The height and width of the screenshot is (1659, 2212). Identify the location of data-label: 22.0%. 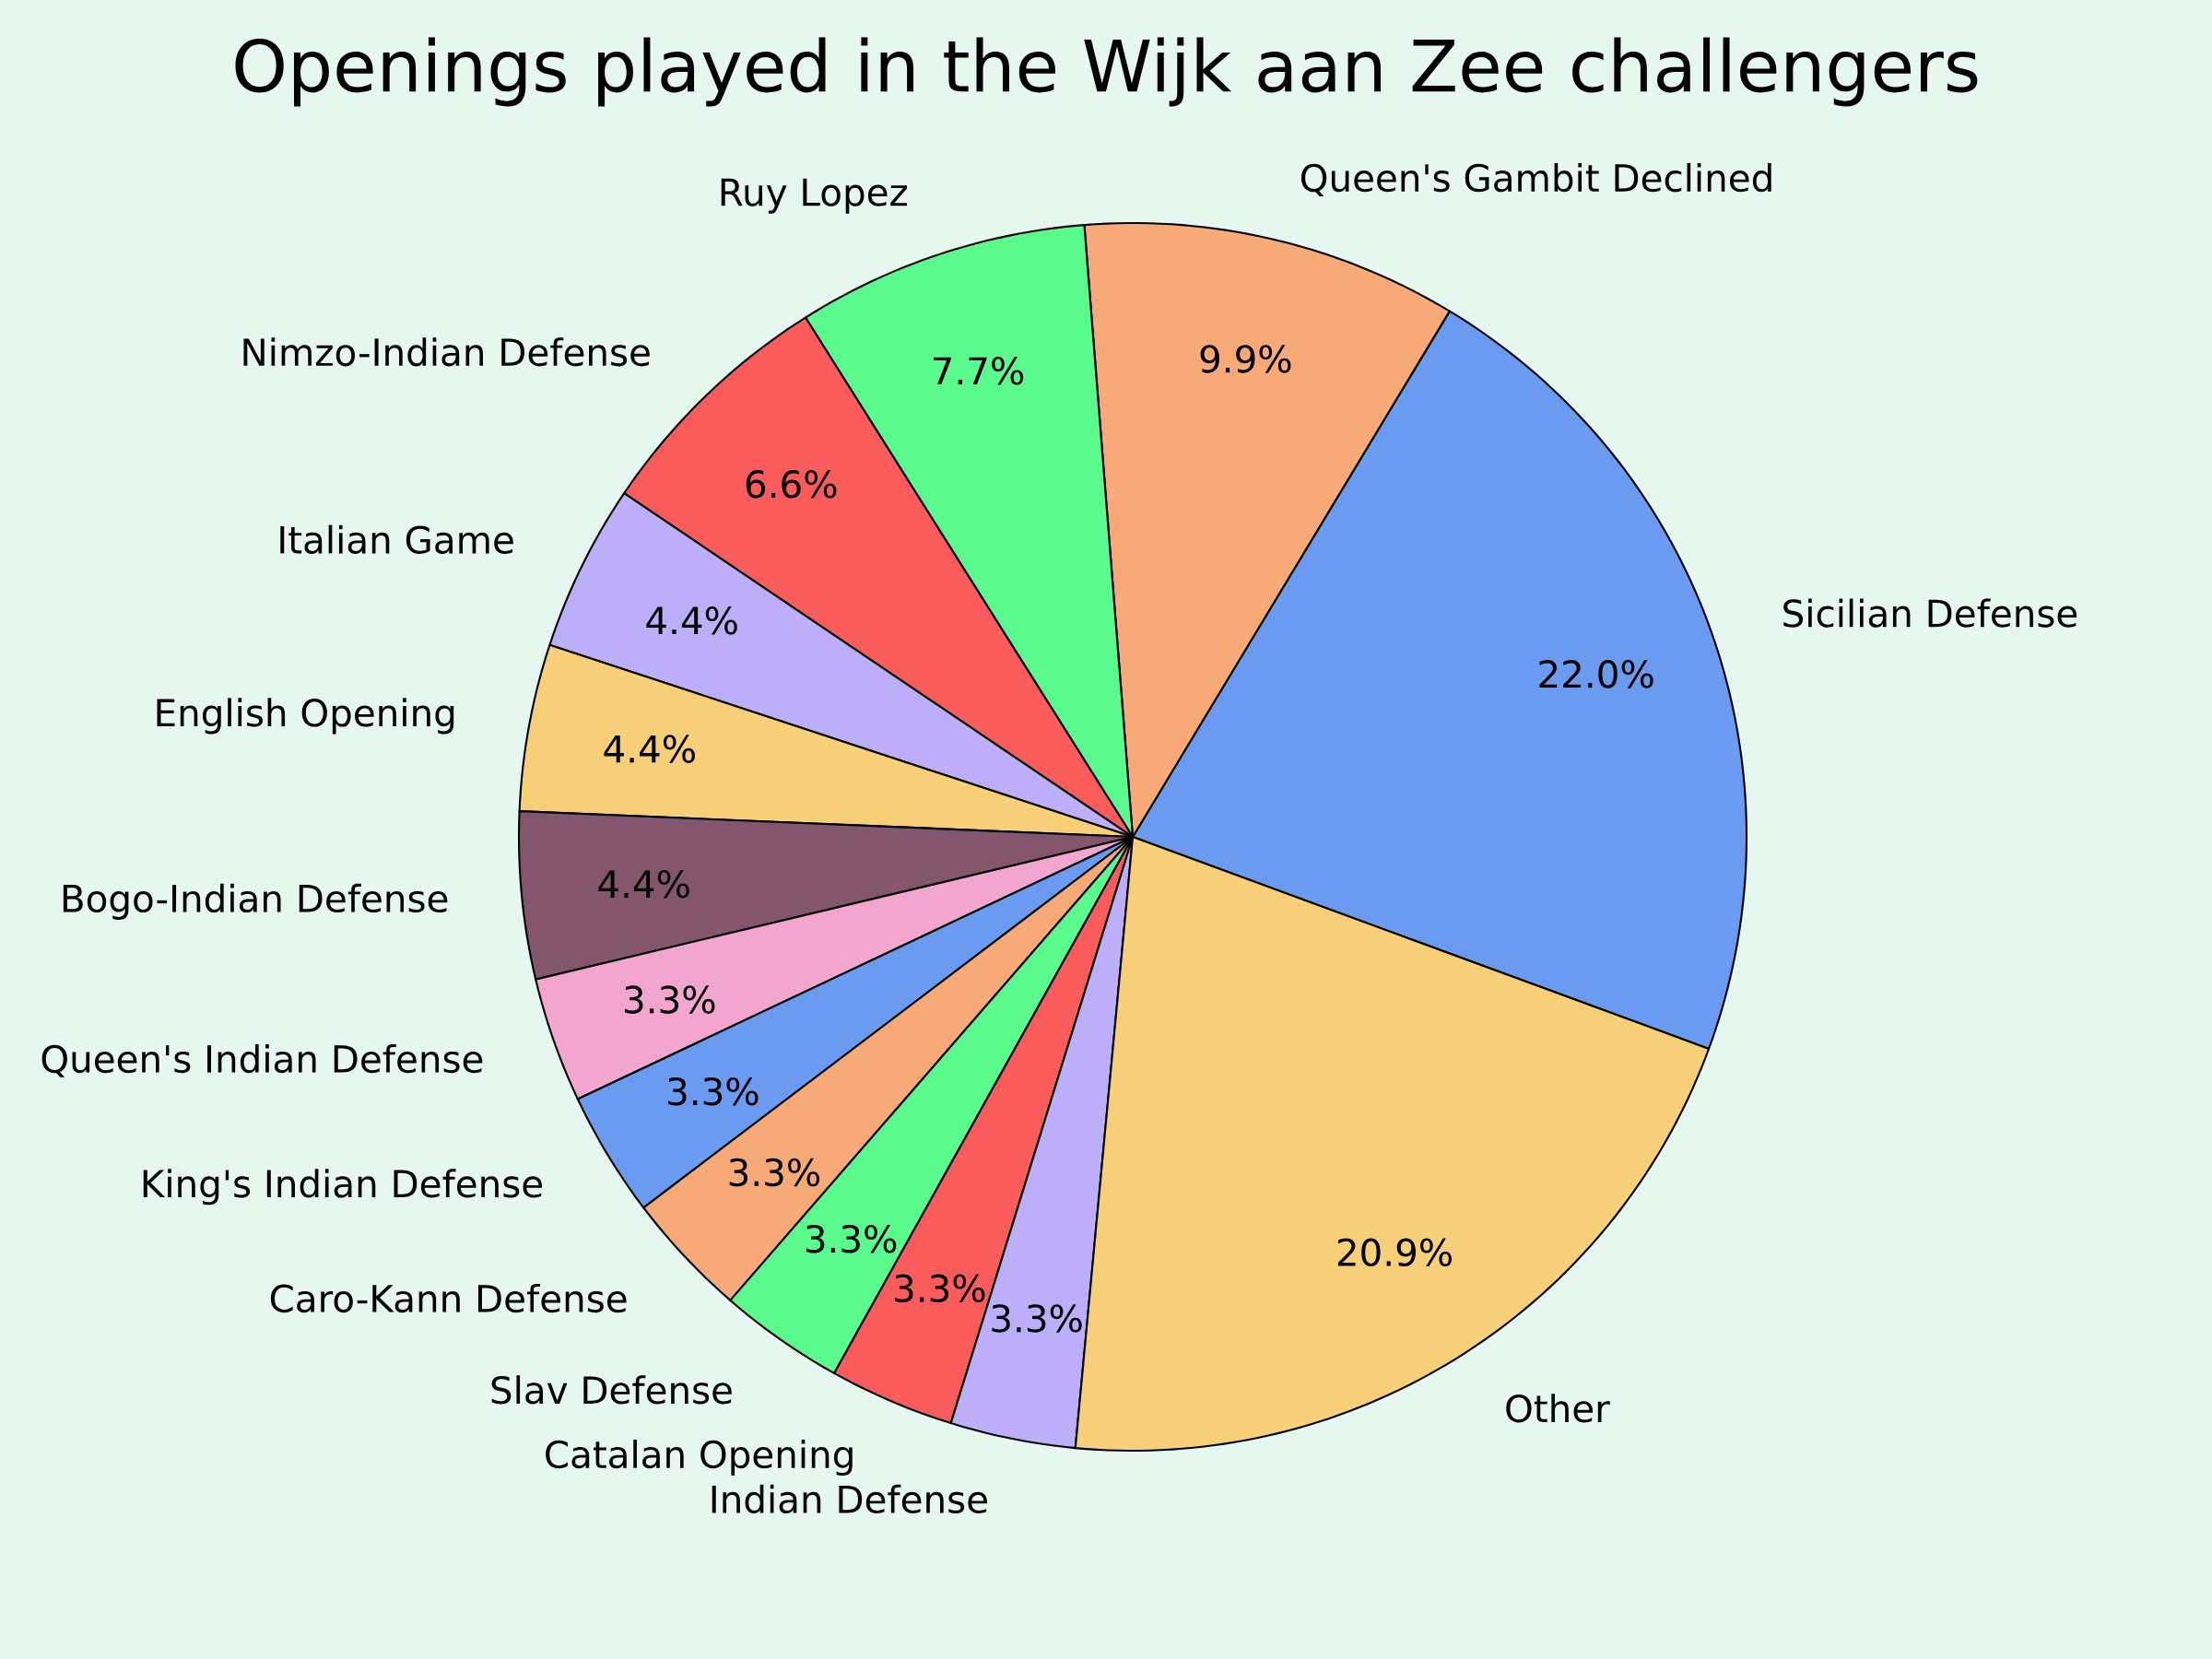
(1596, 674).